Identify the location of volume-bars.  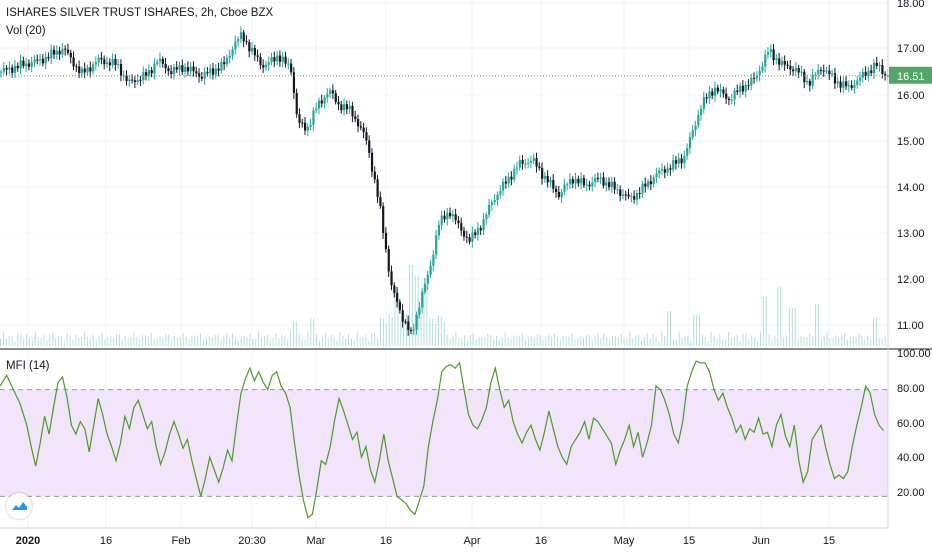
(444, 305).